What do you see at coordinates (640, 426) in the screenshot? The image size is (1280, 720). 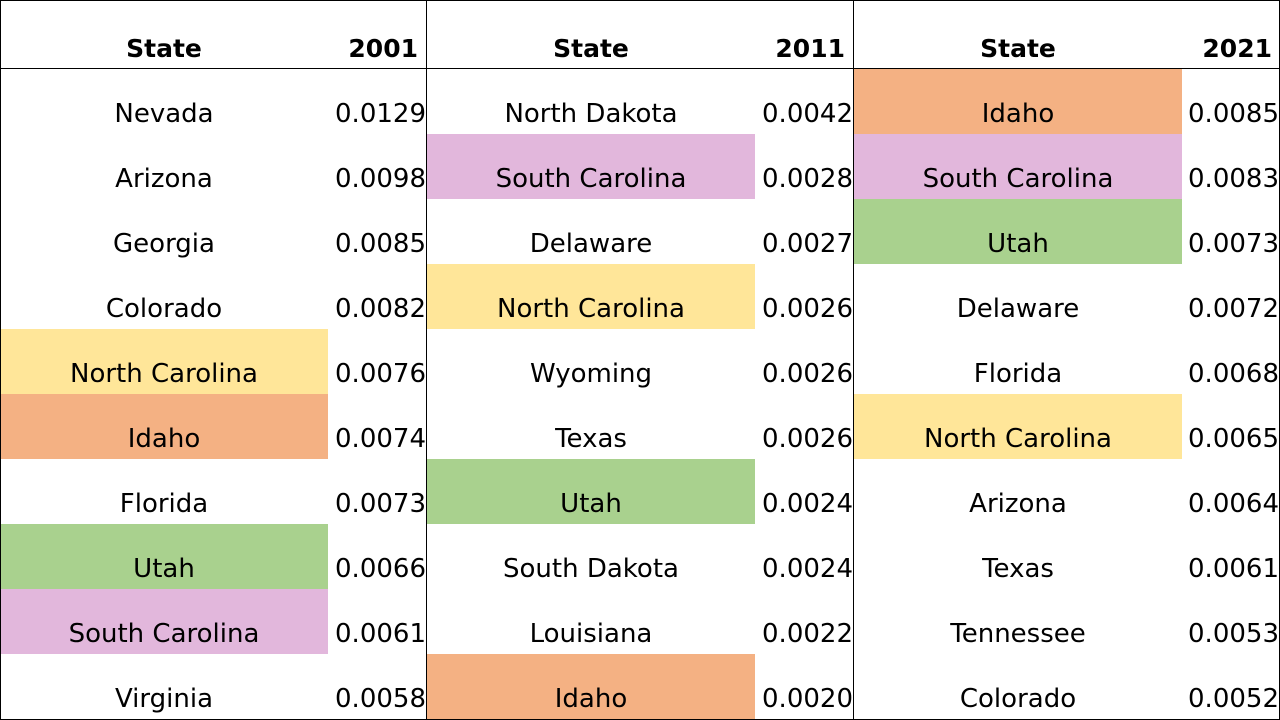 I see `table-row: Texas 0.0026` at bounding box center [640, 426].